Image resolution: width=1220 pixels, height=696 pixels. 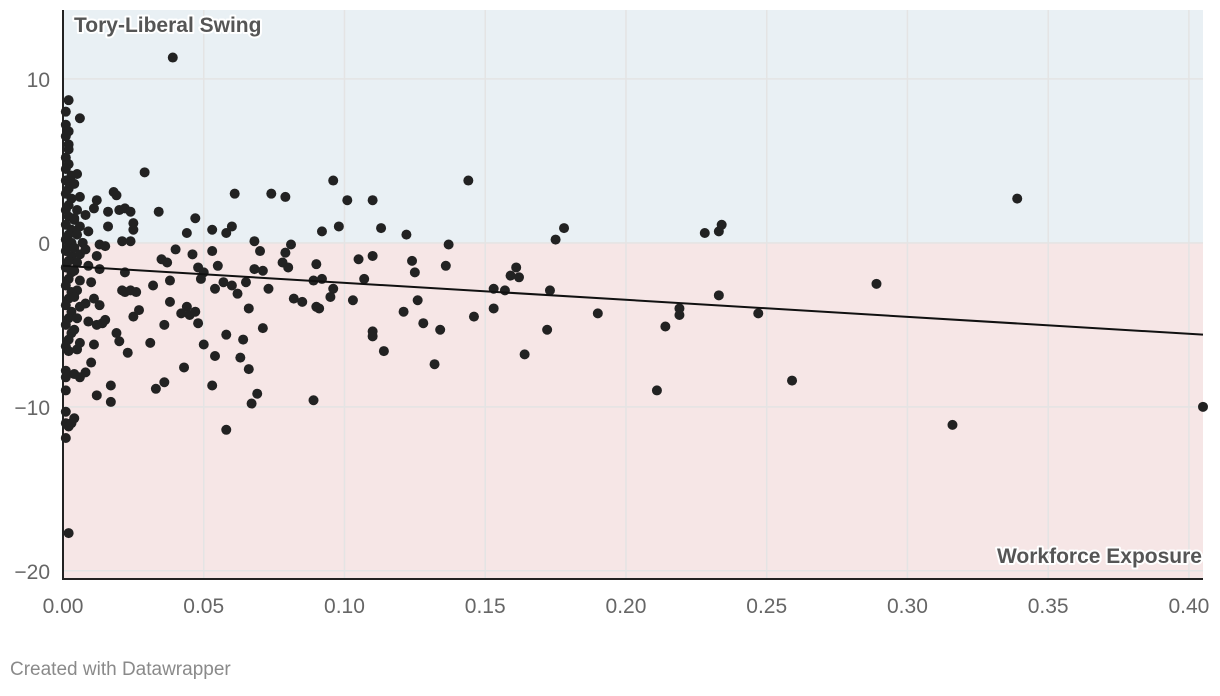 What do you see at coordinates (1048, 606) in the screenshot?
I see `x-tick-label: 0.35` at bounding box center [1048, 606].